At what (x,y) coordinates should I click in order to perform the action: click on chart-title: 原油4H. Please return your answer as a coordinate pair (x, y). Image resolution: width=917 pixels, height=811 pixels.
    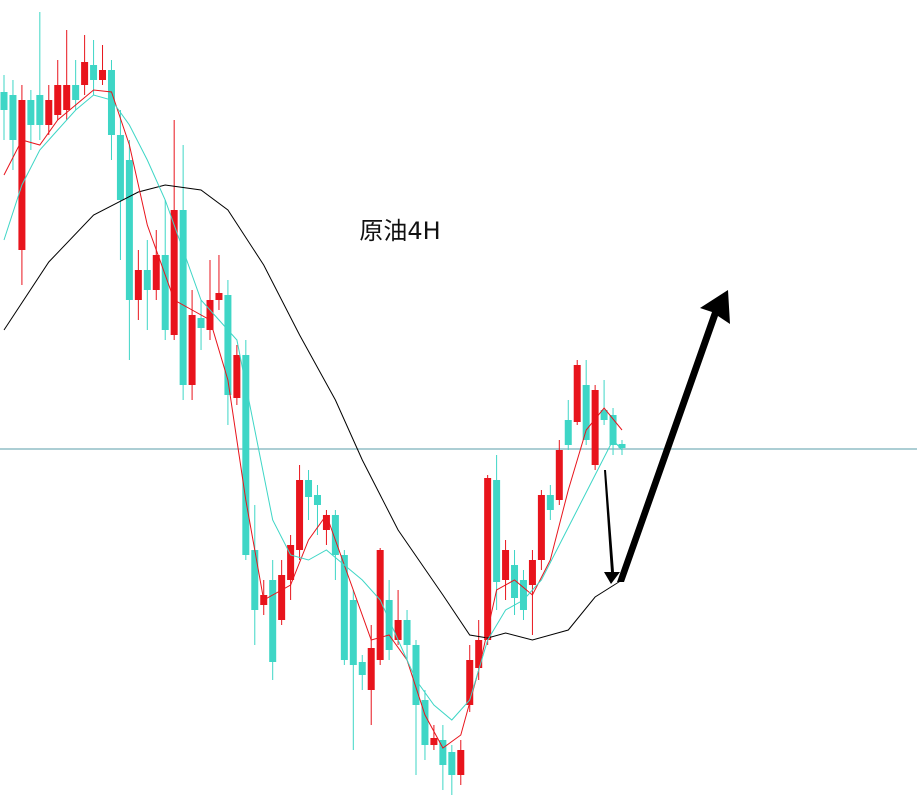
    Looking at the image, I should click on (399, 231).